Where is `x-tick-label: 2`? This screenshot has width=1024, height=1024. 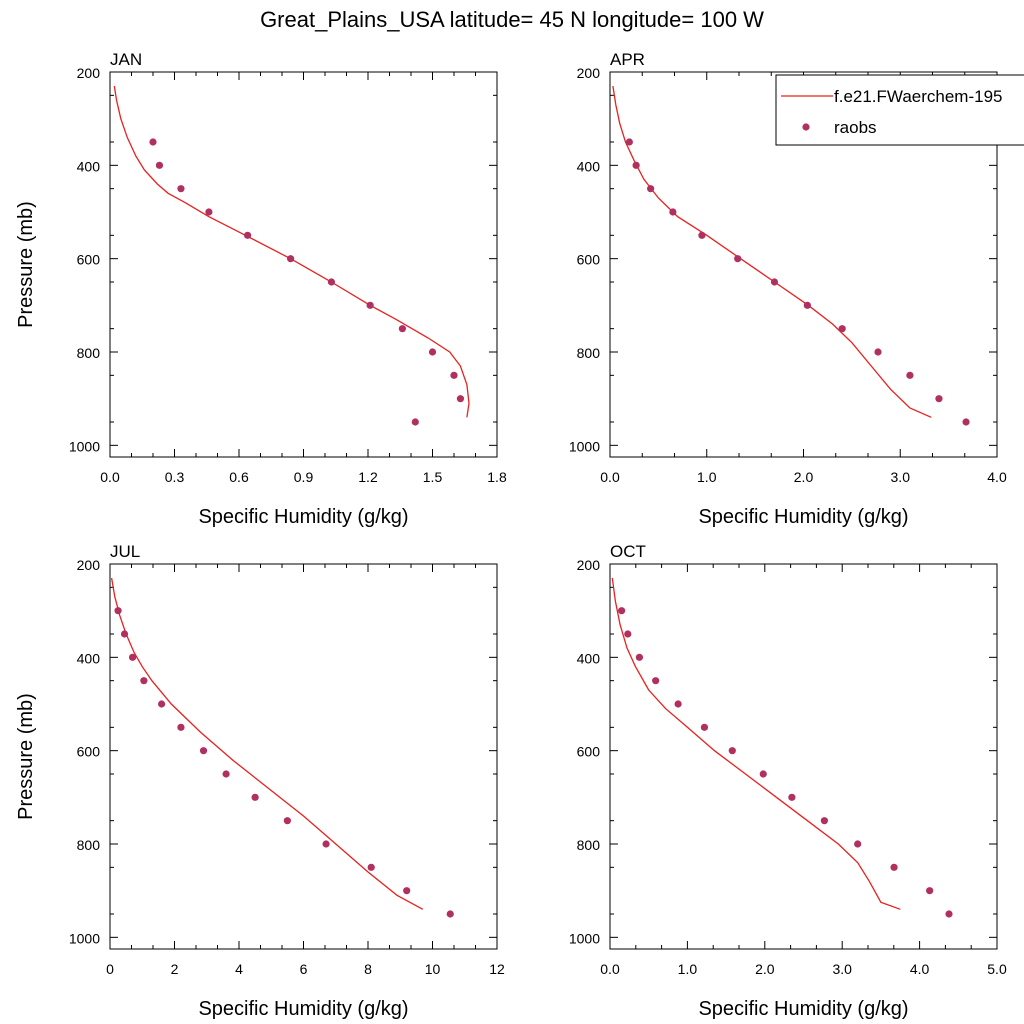 x-tick-label: 2 is located at coordinates (175, 969).